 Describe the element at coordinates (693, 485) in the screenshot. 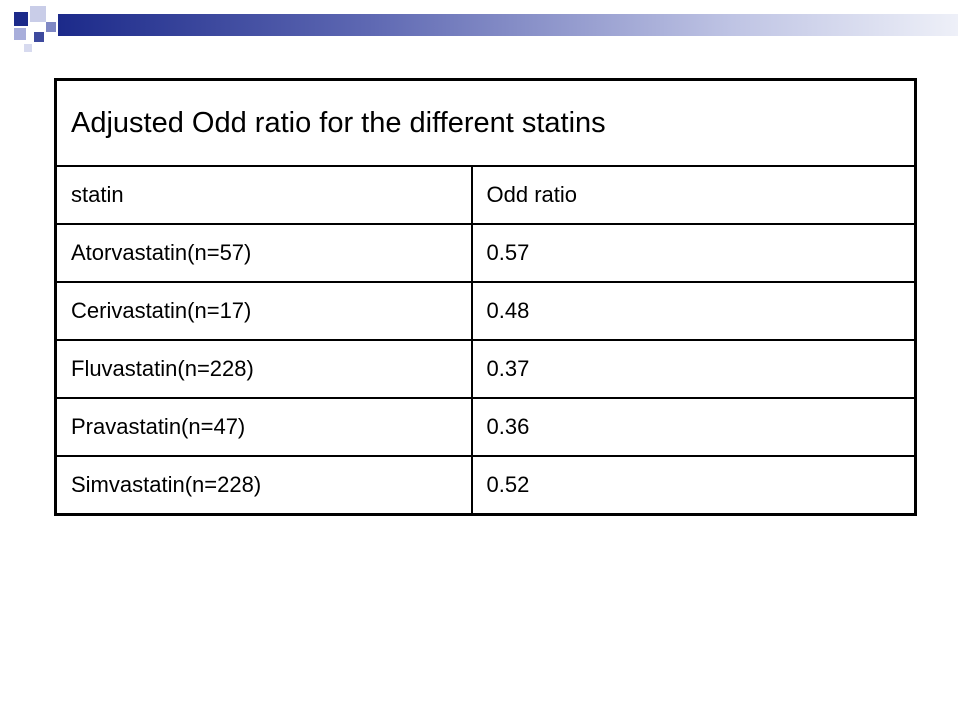

I see `odd-ratio-cell: 0.52` at that location.